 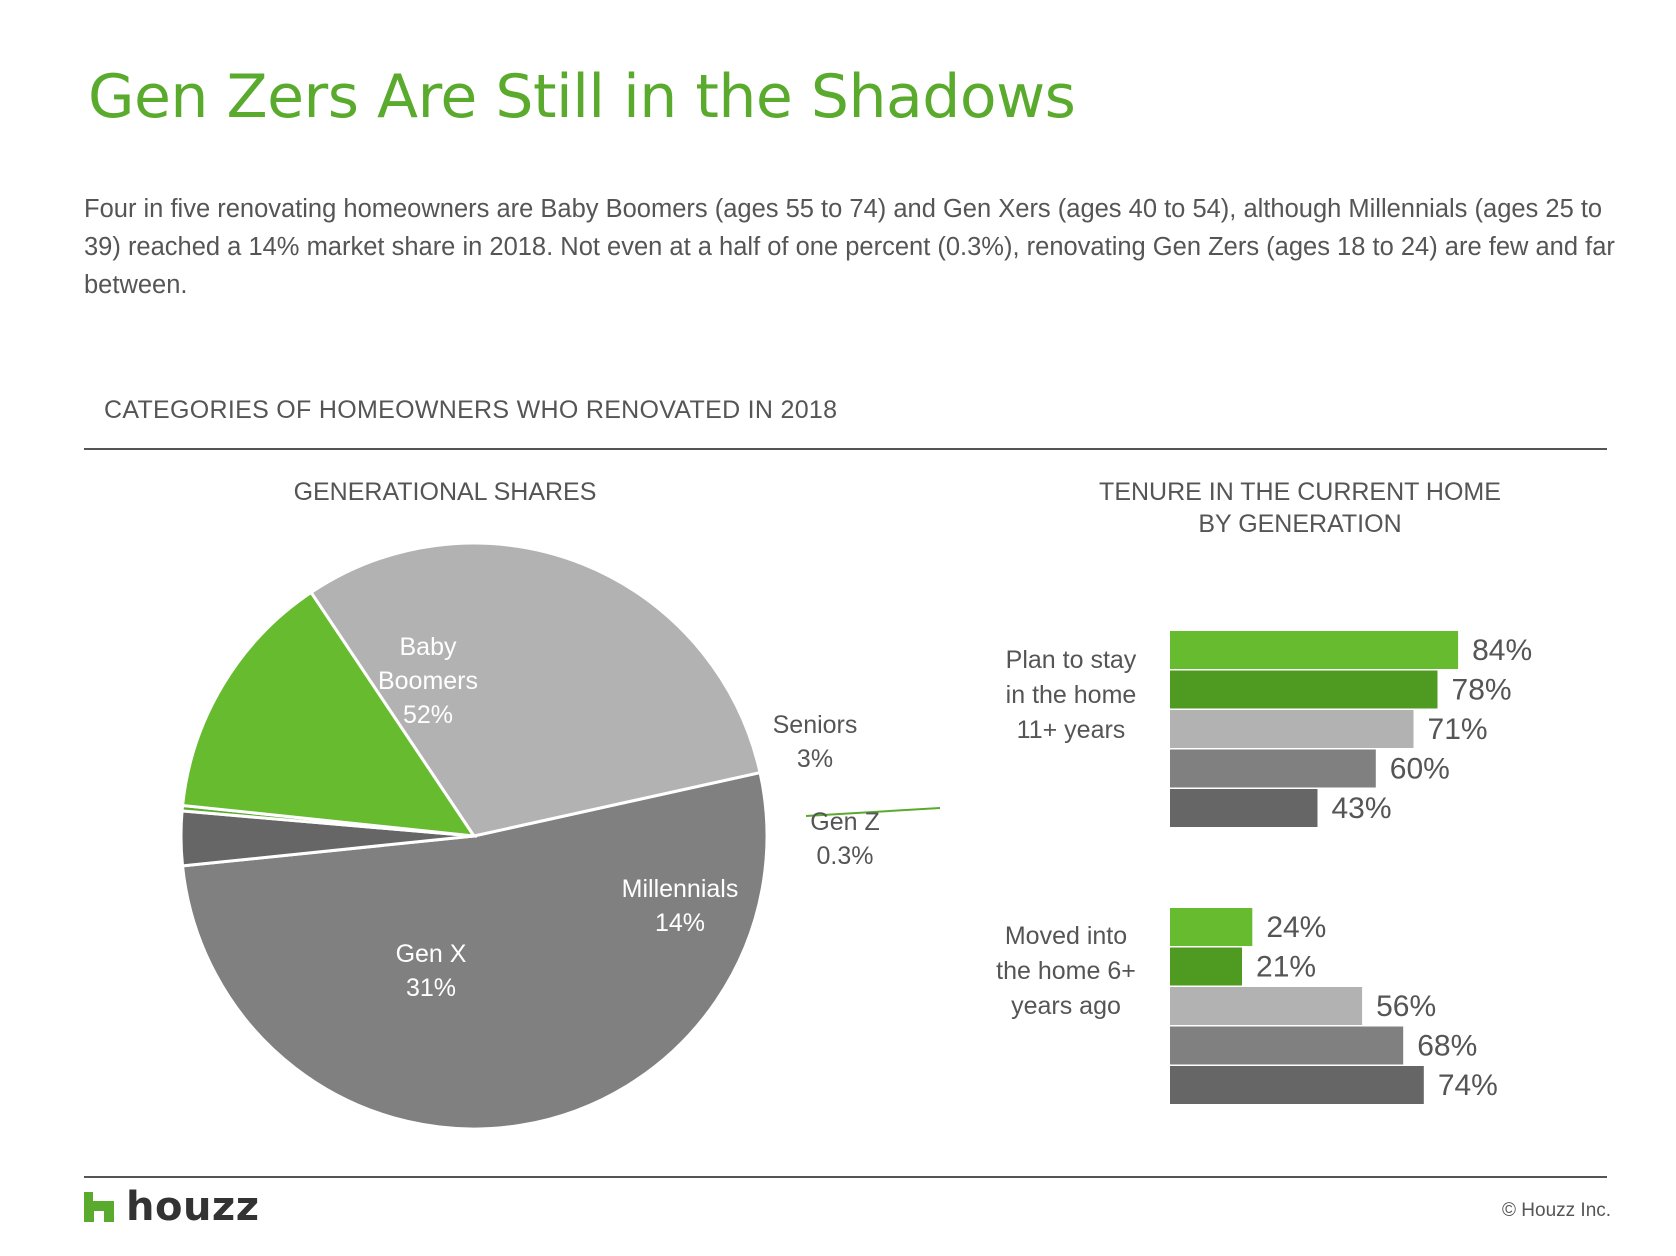 I want to click on bar-value-label: 78%, so click(x=1482, y=690).